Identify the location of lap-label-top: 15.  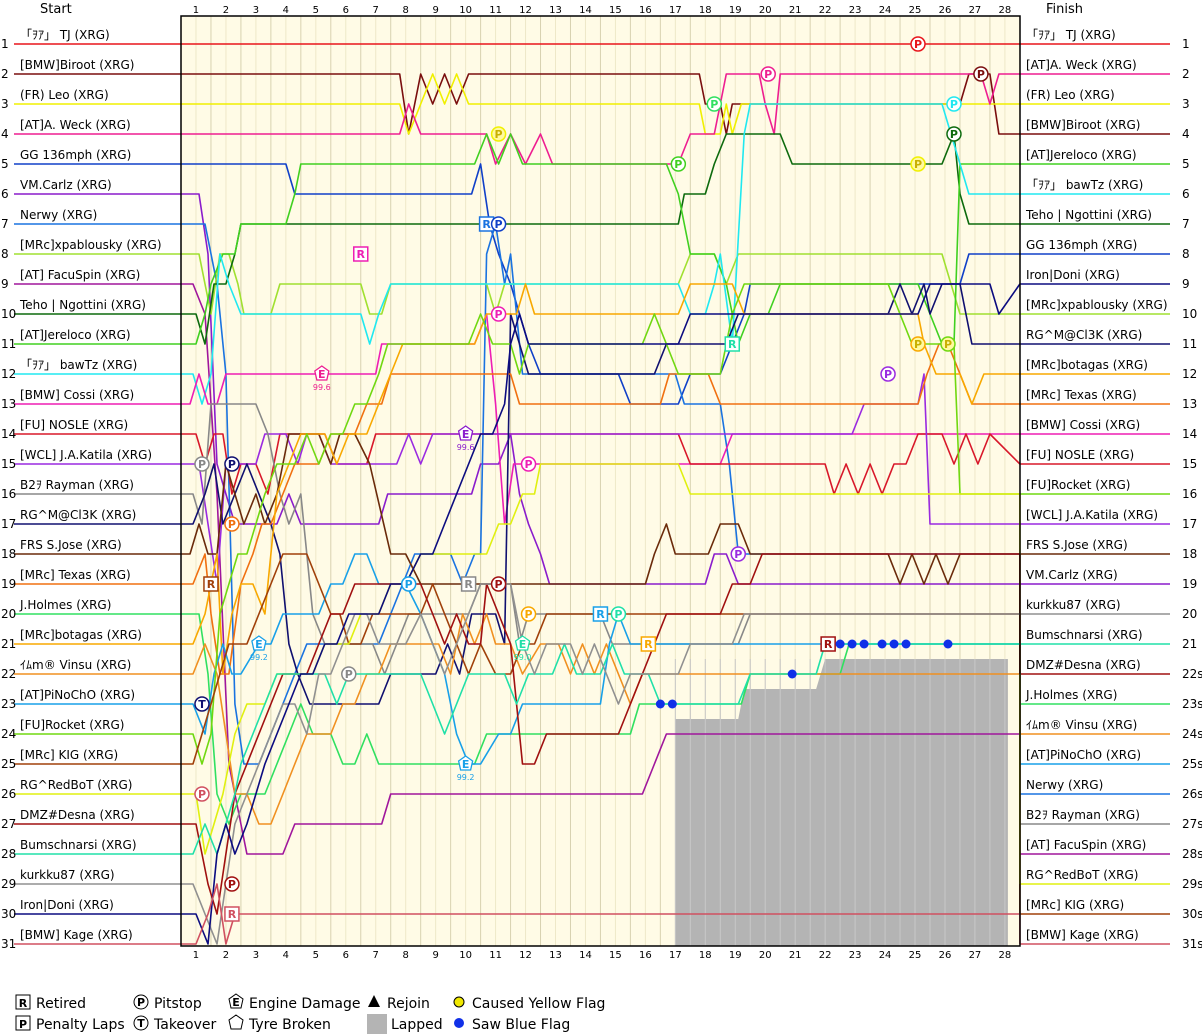
(615, 10).